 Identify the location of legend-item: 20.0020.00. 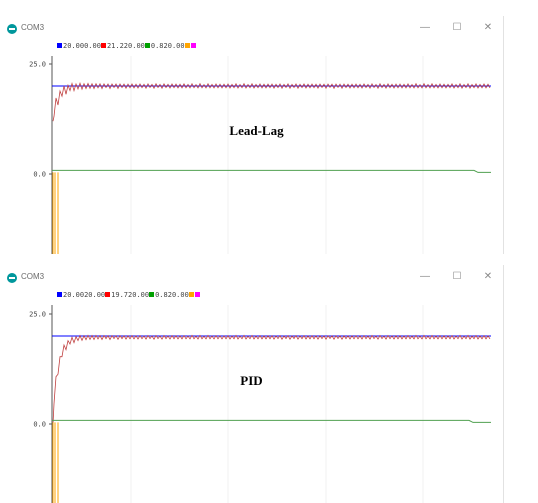
(81, 295).